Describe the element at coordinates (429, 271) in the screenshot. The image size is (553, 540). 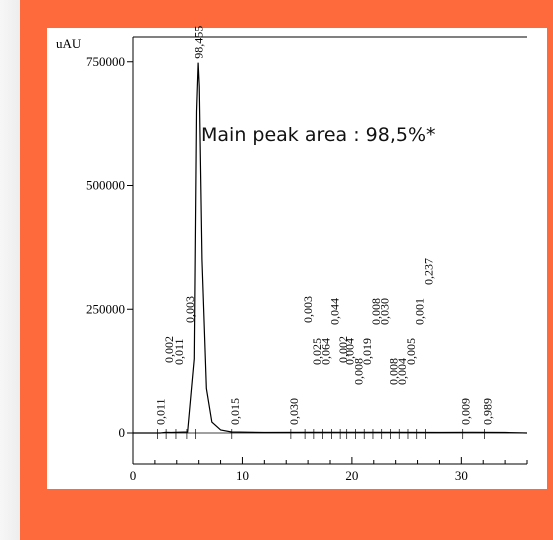
I see `peak-label: 0,237` at that location.